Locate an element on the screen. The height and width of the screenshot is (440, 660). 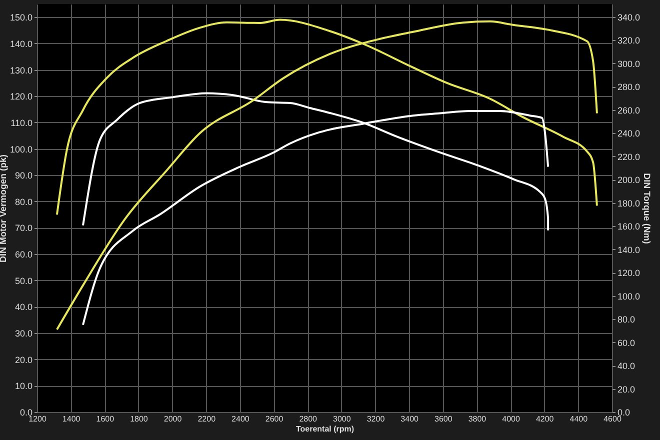
x-tick-label: 4000 is located at coordinates (511, 419).